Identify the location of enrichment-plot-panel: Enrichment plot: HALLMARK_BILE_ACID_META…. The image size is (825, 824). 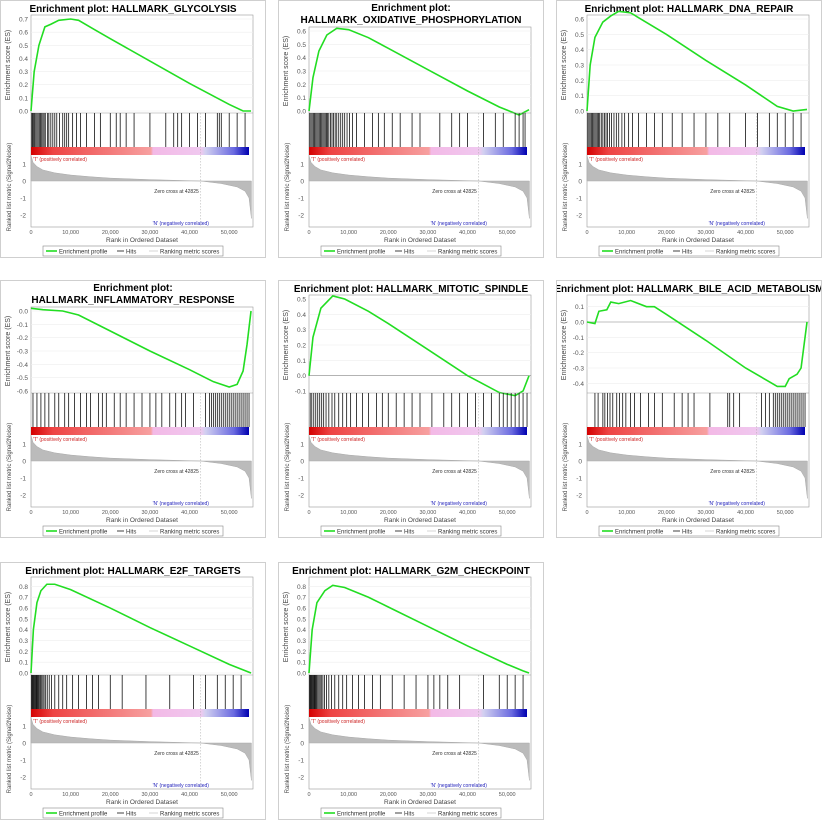
(689, 409).